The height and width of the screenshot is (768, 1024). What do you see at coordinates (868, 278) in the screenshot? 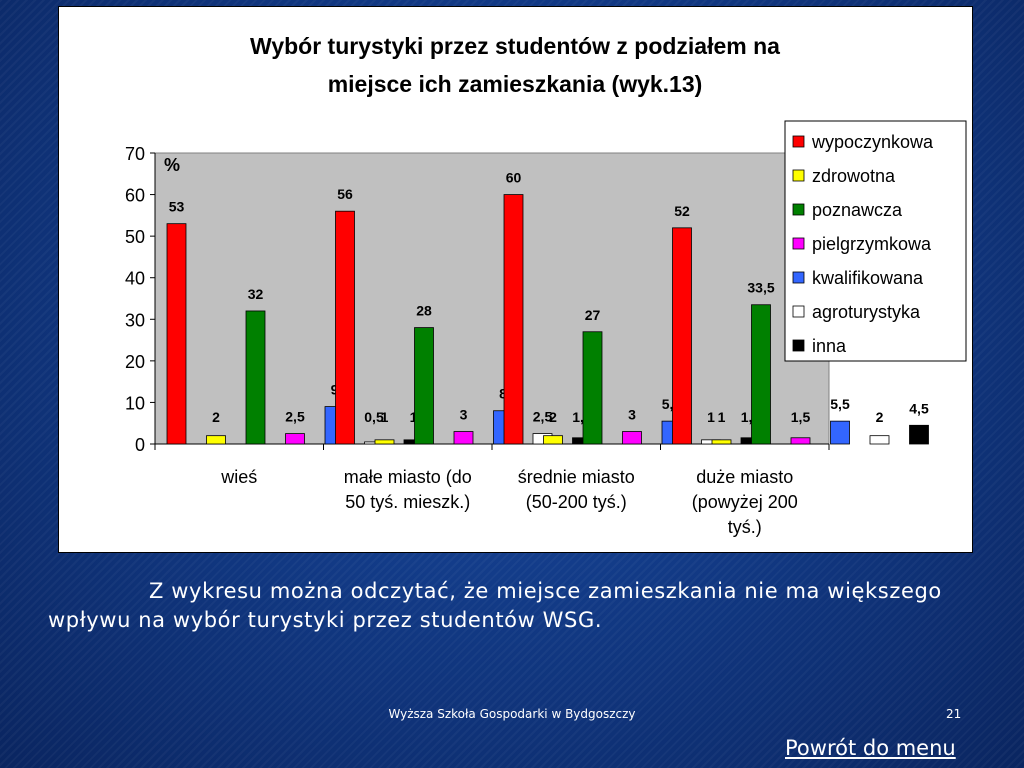
I see `legend-label: kwalifikowana` at bounding box center [868, 278].